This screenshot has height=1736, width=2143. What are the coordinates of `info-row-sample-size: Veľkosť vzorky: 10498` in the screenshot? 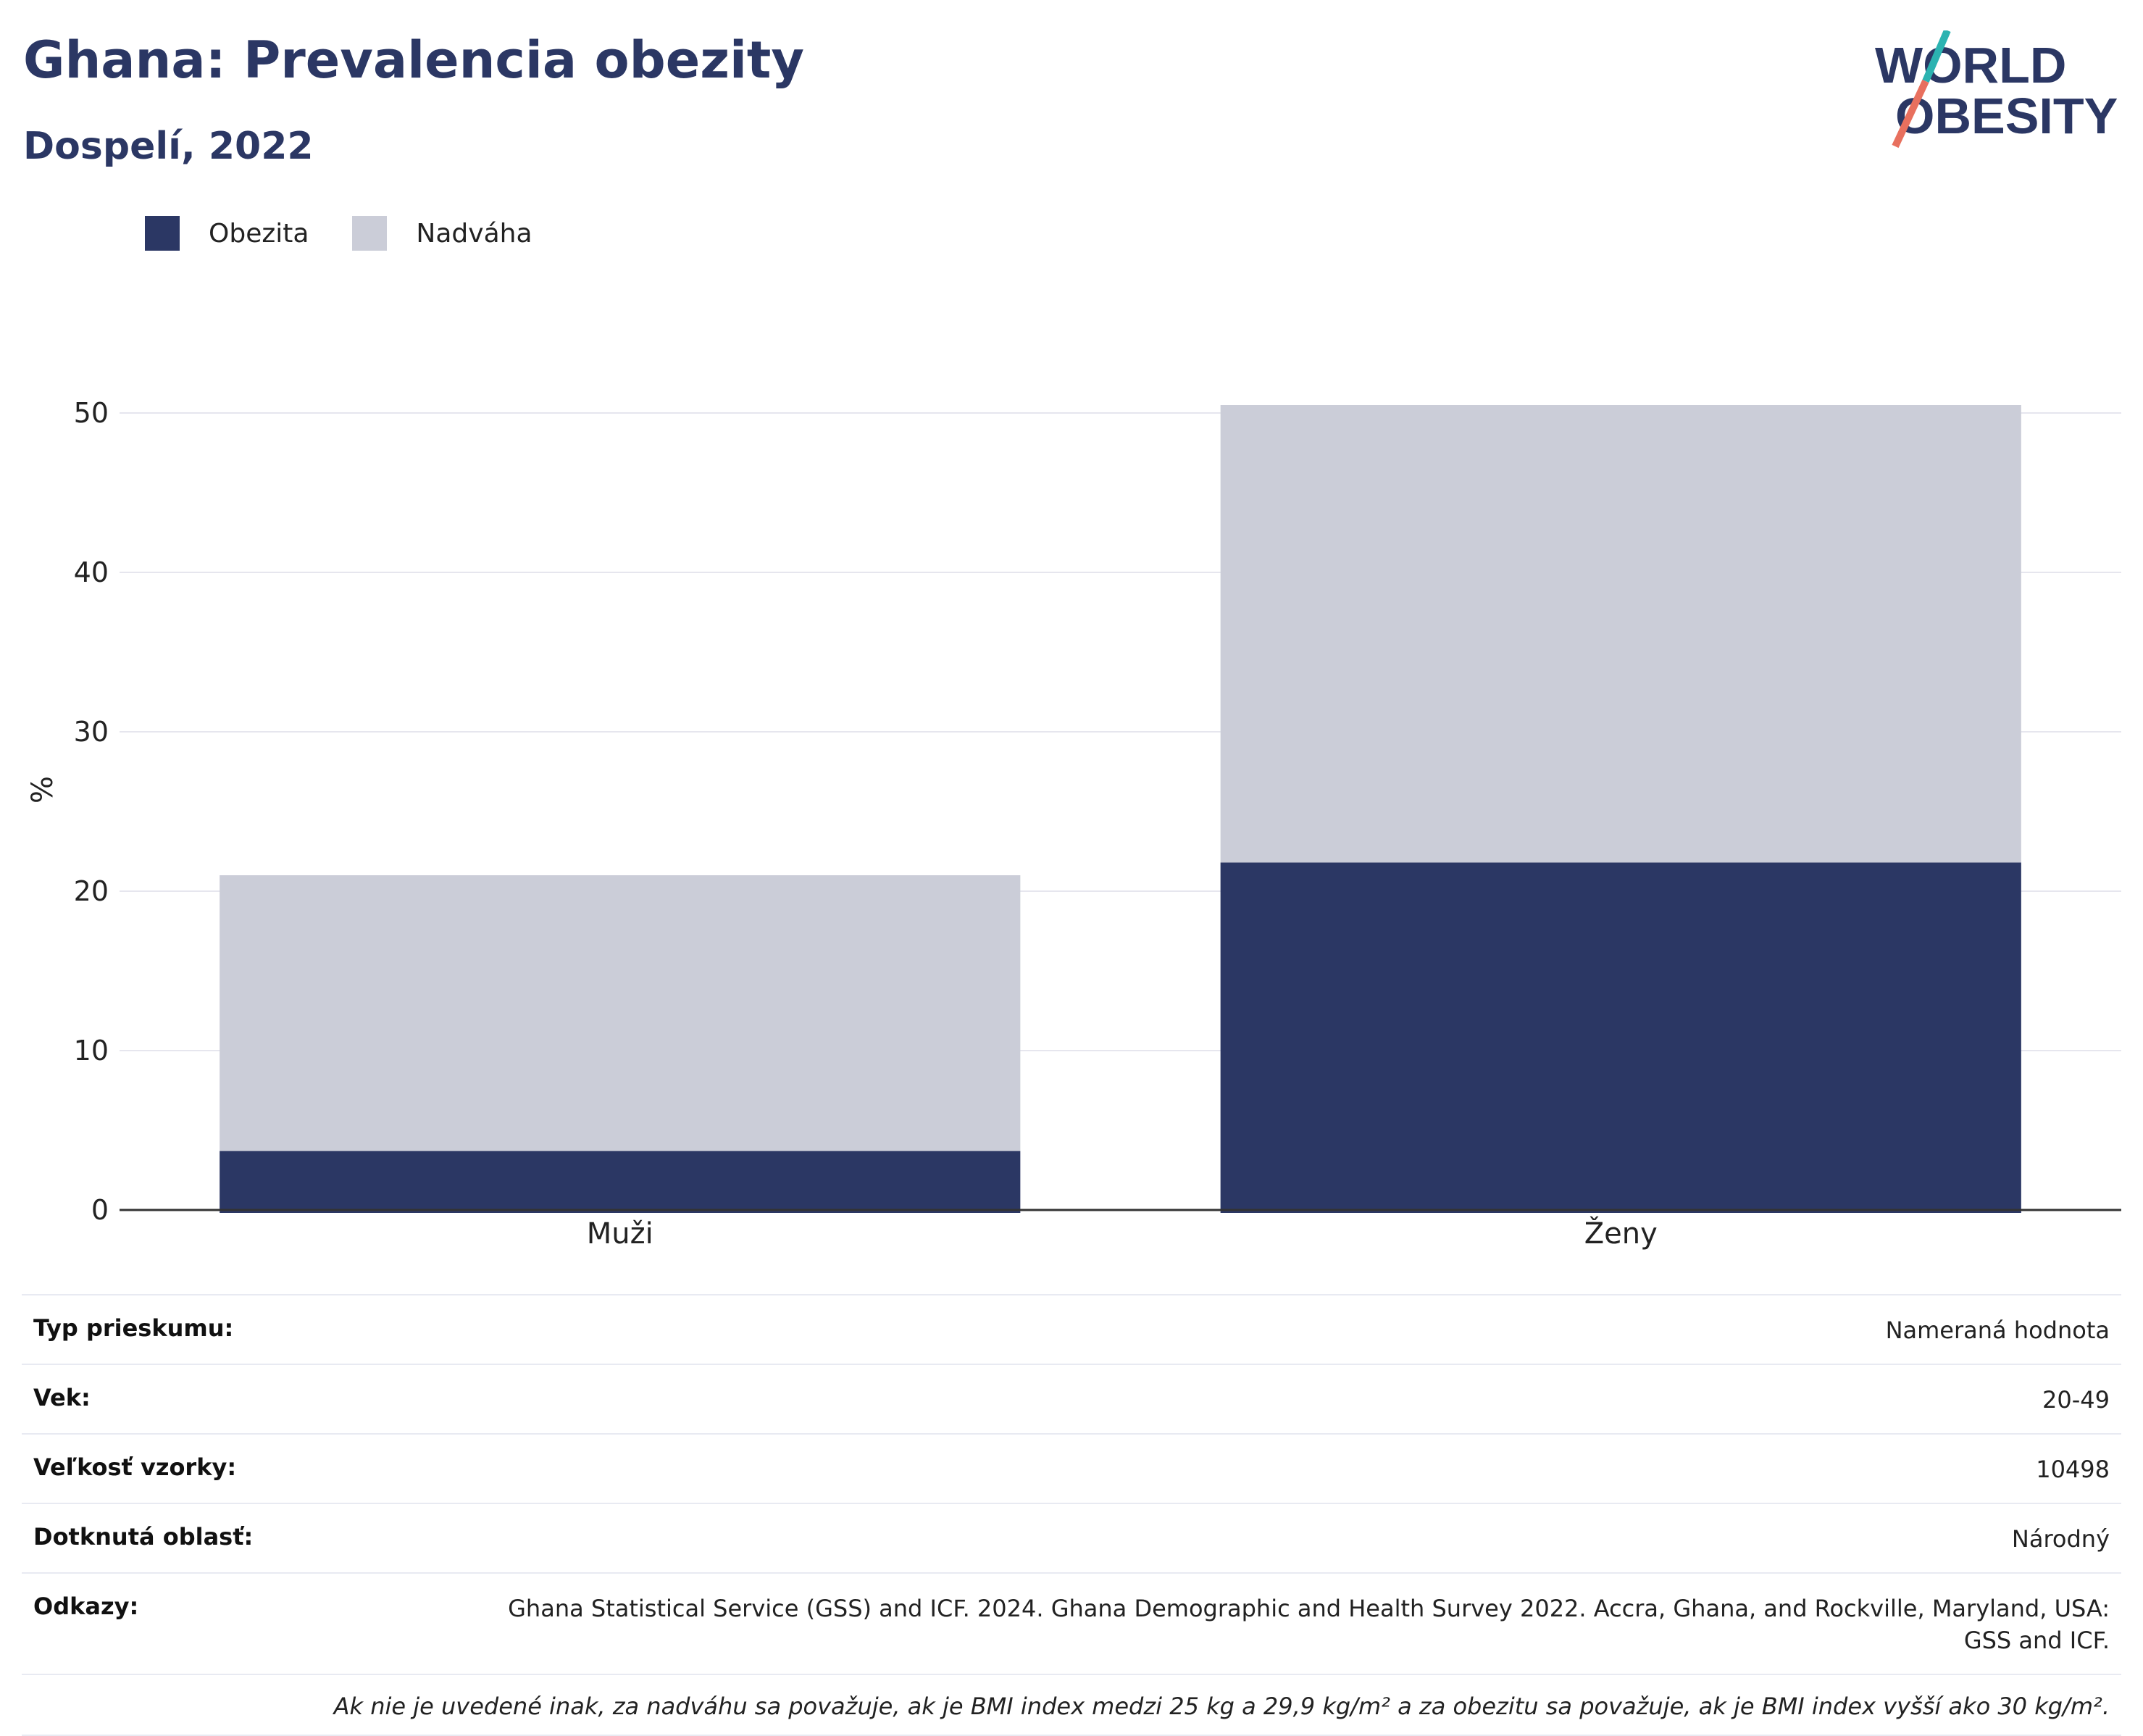 It's located at (1071, 1468).